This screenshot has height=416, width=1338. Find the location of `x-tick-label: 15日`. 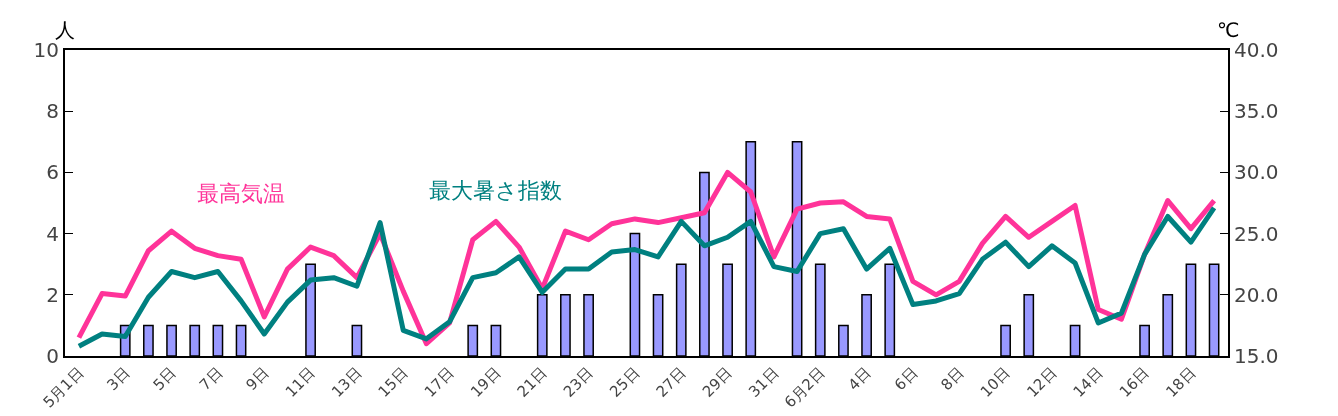

x-tick-label: 15日 is located at coordinates (393, 382).